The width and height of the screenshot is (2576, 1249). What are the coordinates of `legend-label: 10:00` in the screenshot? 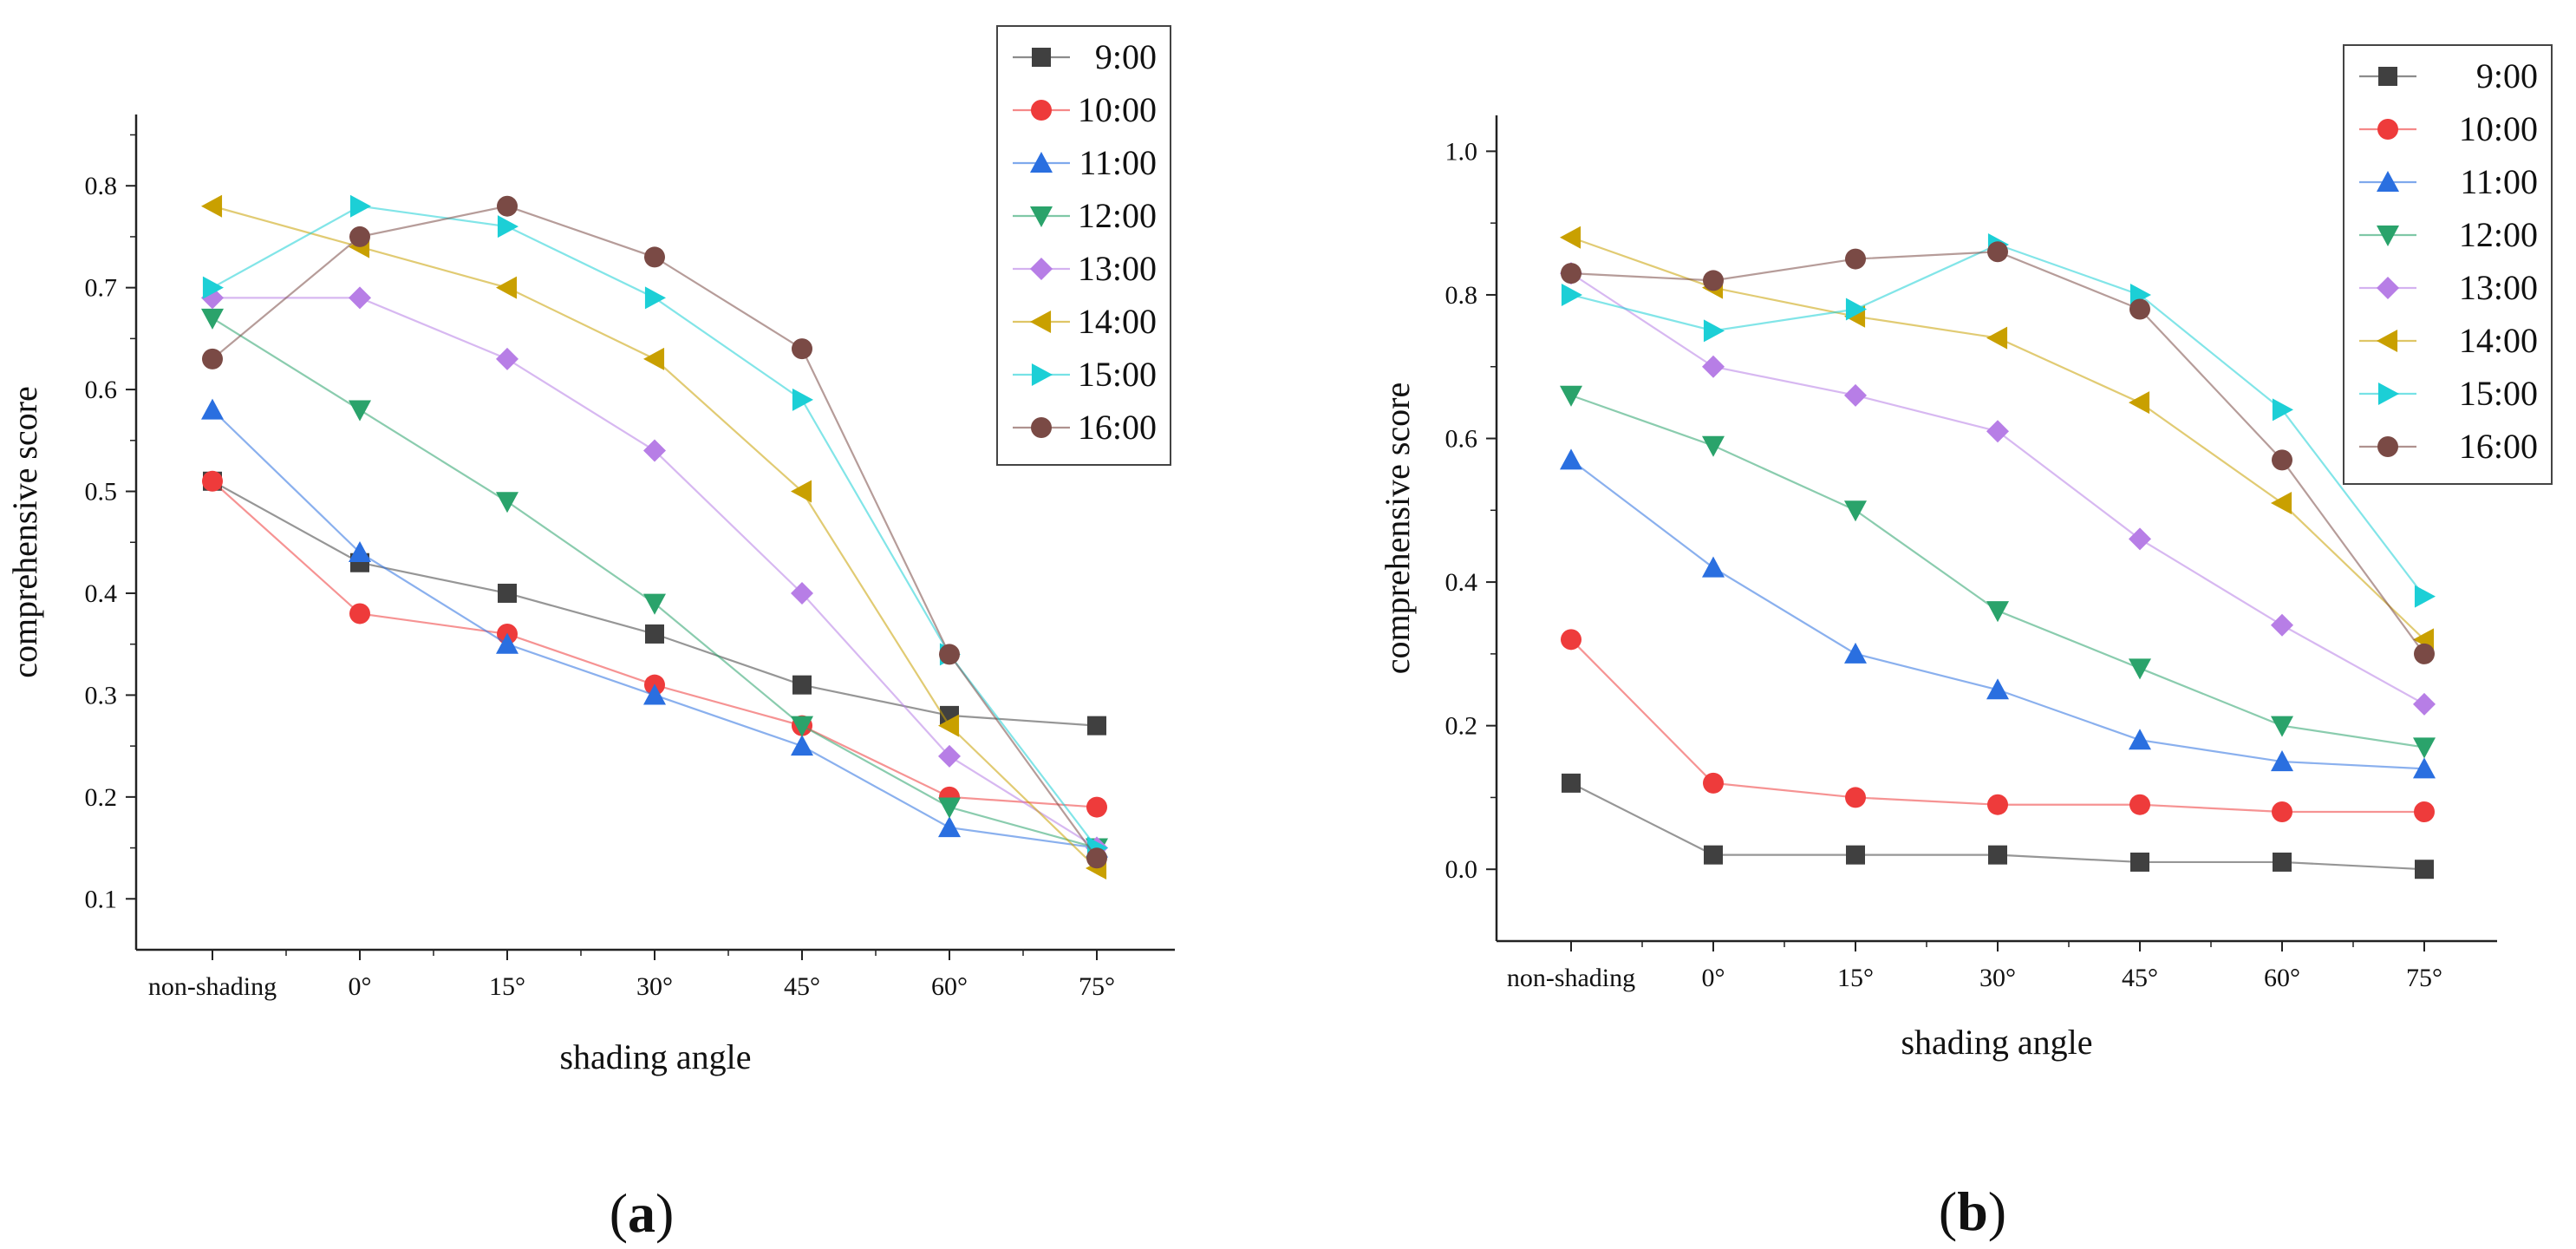 It's located at (2498, 128).